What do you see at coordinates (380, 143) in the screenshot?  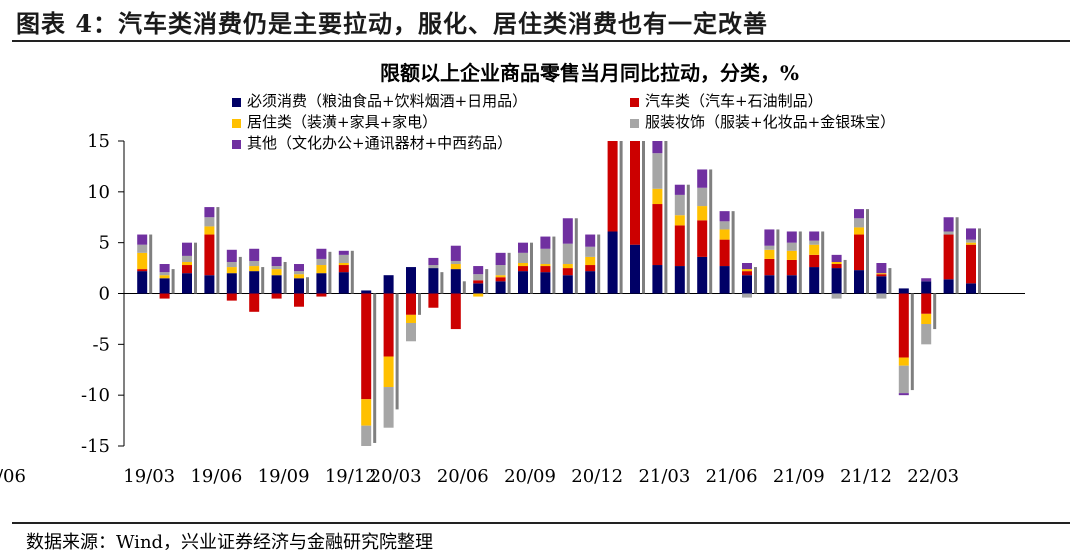 I see `legend-label-other: 其他（文化办公+通讯器材+中西药品）` at bounding box center [380, 143].